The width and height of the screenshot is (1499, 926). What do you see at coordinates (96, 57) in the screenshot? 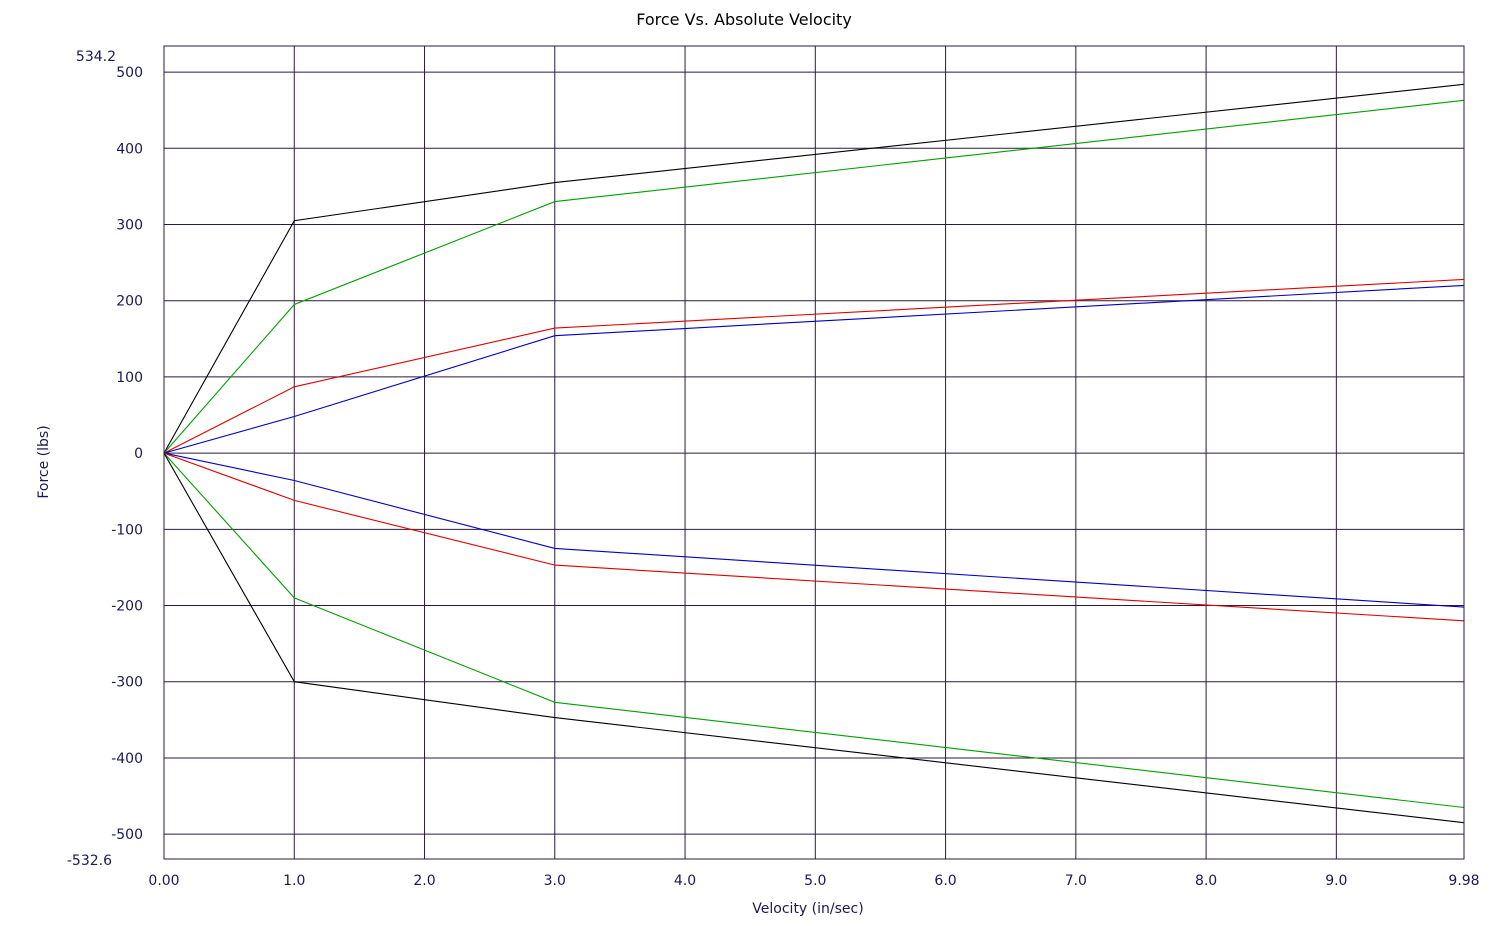
I see `y-max-label: 534.2` at bounding box center [96, 57].